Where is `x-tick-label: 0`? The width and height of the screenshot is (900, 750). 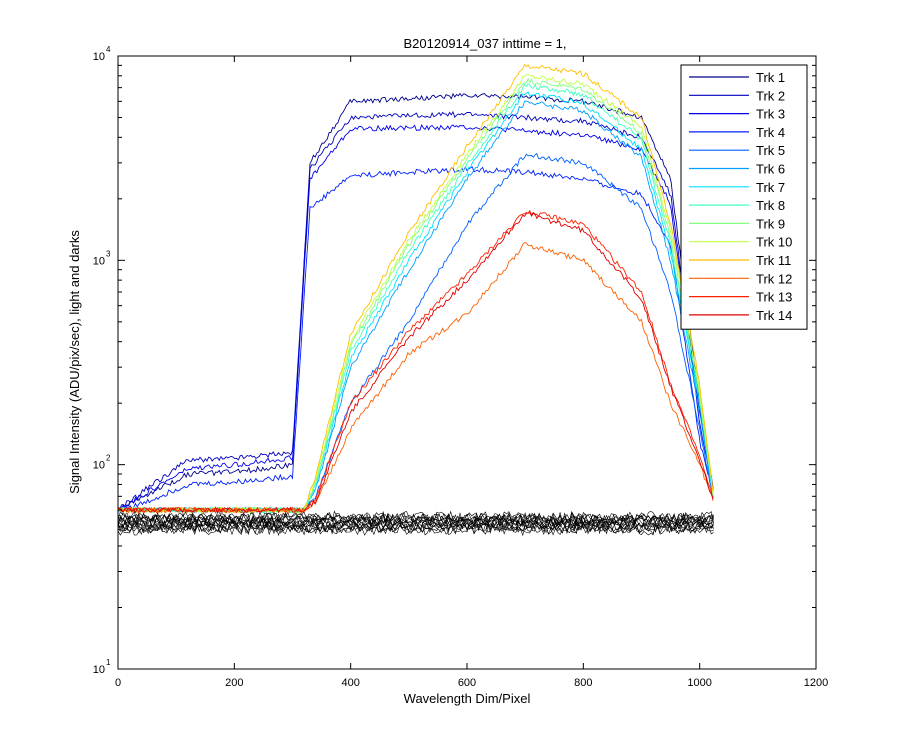
x-tick-label: 0 is located at coordinates (118, 683).